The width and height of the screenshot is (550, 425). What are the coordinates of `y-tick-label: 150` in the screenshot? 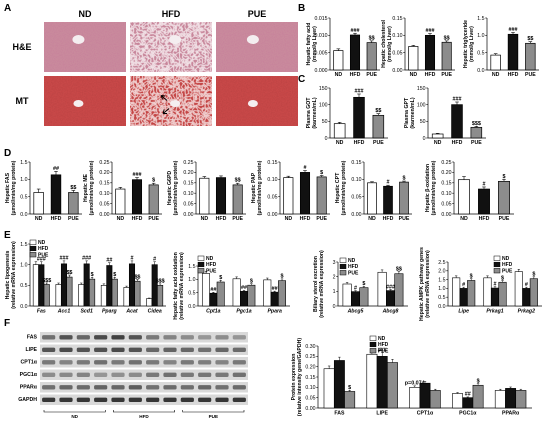 It's located at (421, 89).